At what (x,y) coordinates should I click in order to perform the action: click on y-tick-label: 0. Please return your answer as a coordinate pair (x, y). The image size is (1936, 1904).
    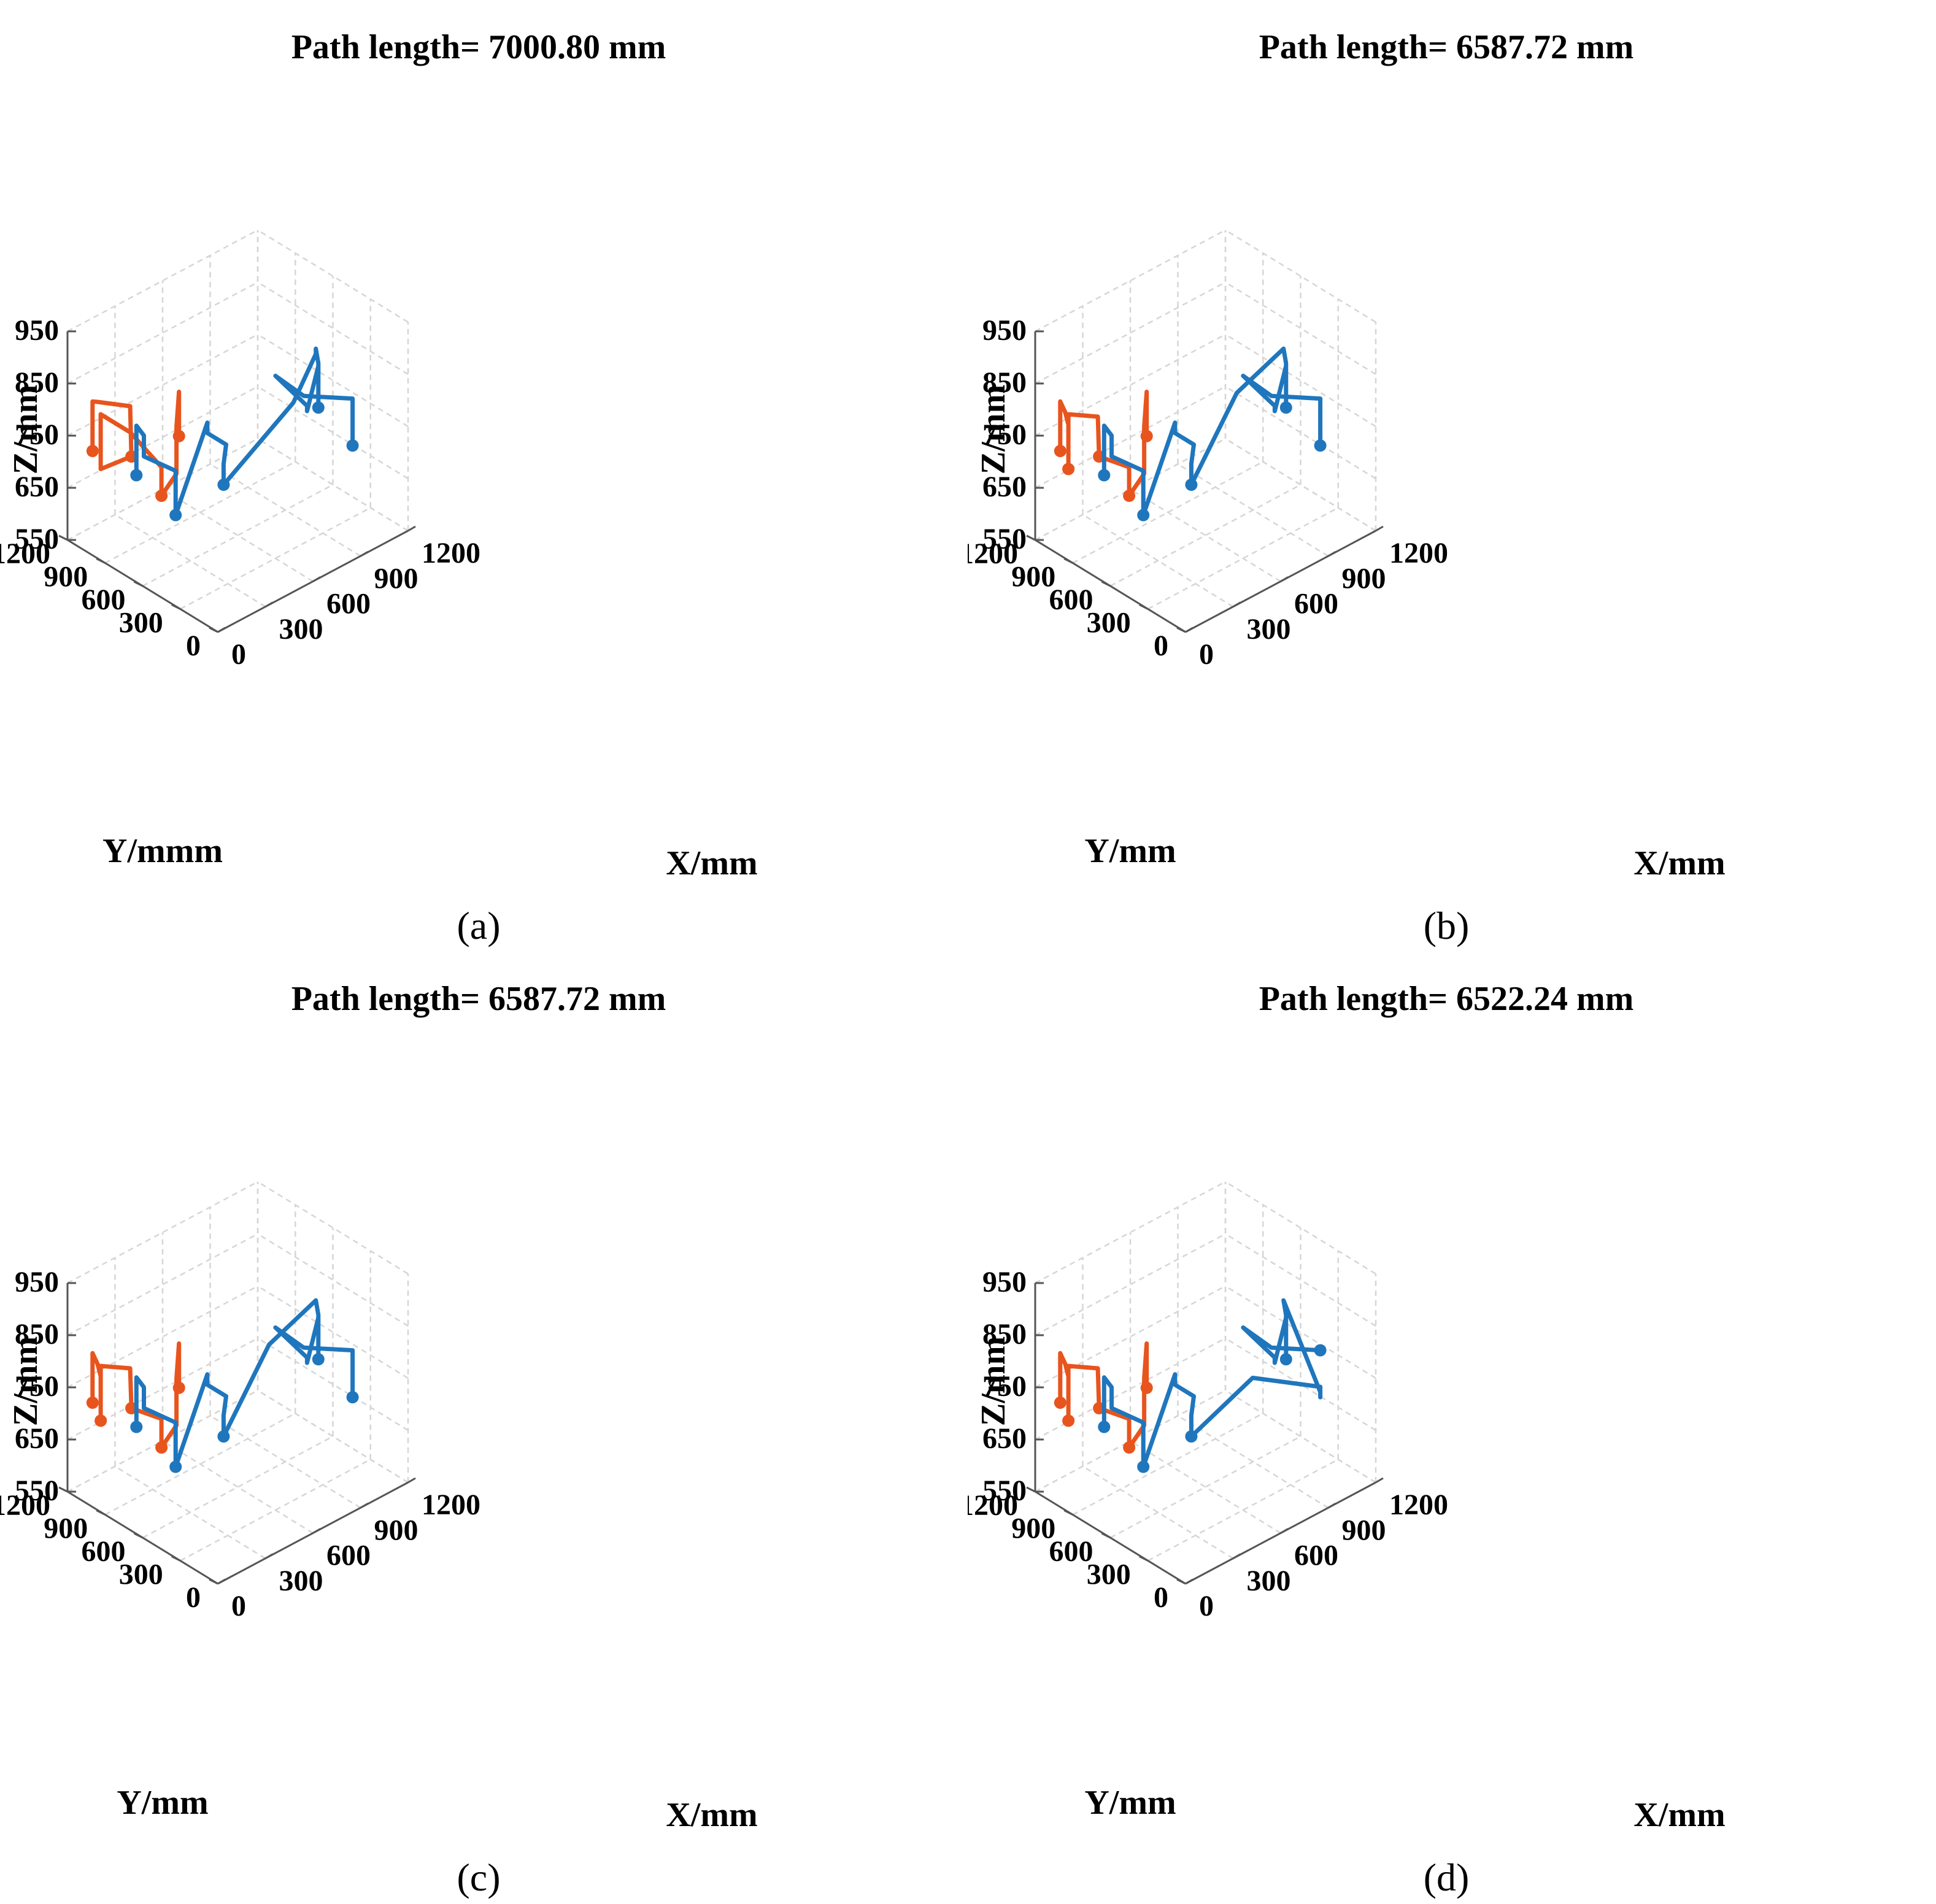
    Looking at the image, I should click on (1161, 1597).